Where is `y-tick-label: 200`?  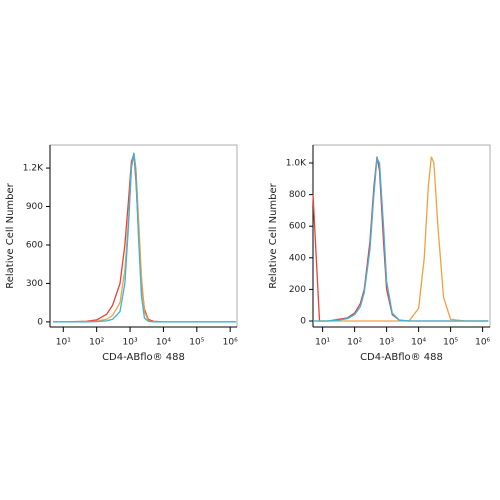 y-tick-label: 200 is located at coordinates (297, 290).